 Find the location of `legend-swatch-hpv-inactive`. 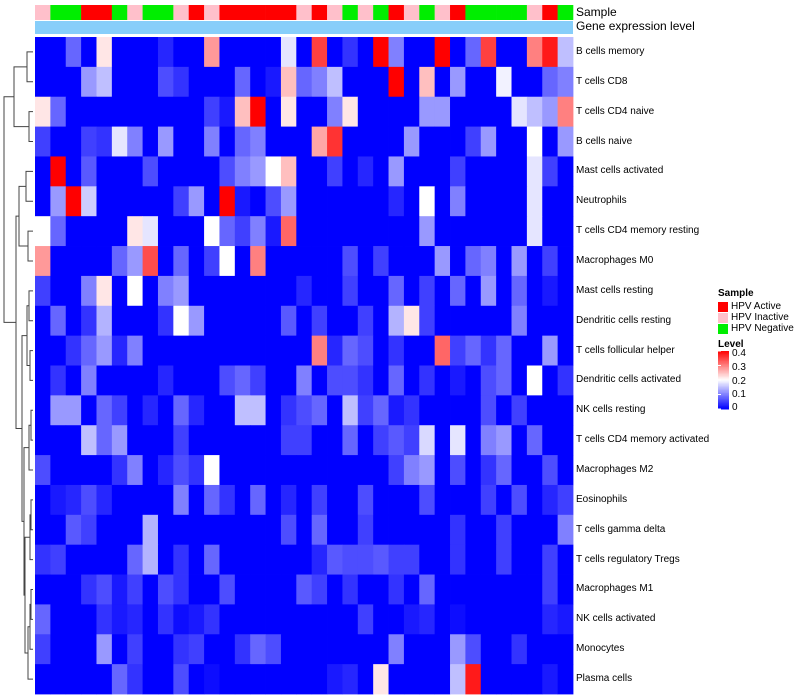

legend-swatch-hpv-inactive is located at coordinates (723, 318).